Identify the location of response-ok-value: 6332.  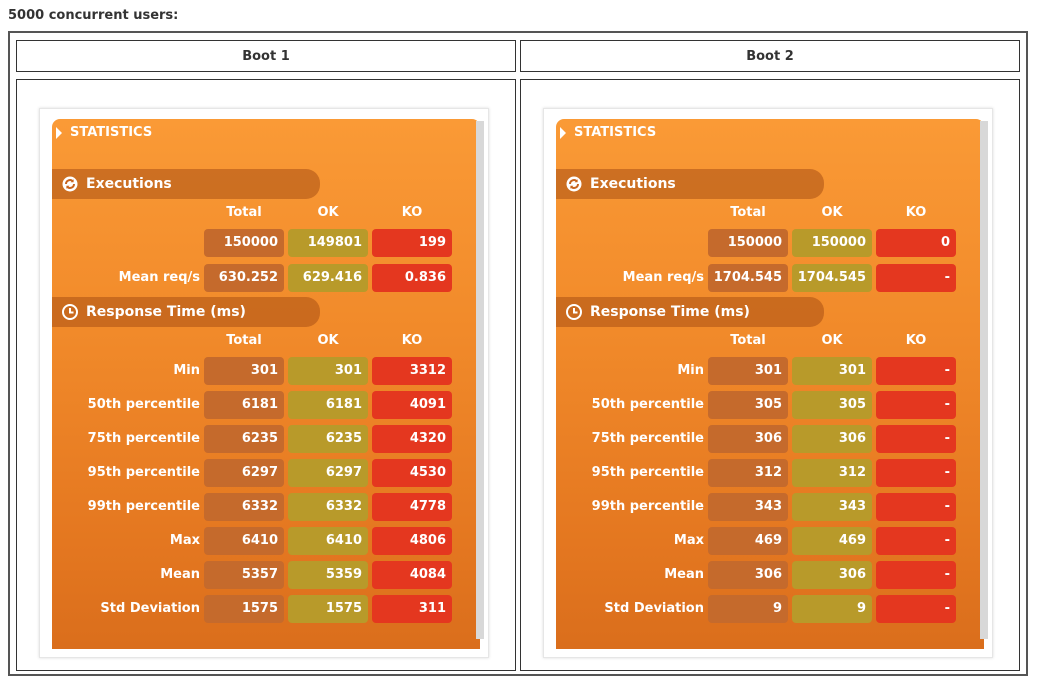
(328, 507).